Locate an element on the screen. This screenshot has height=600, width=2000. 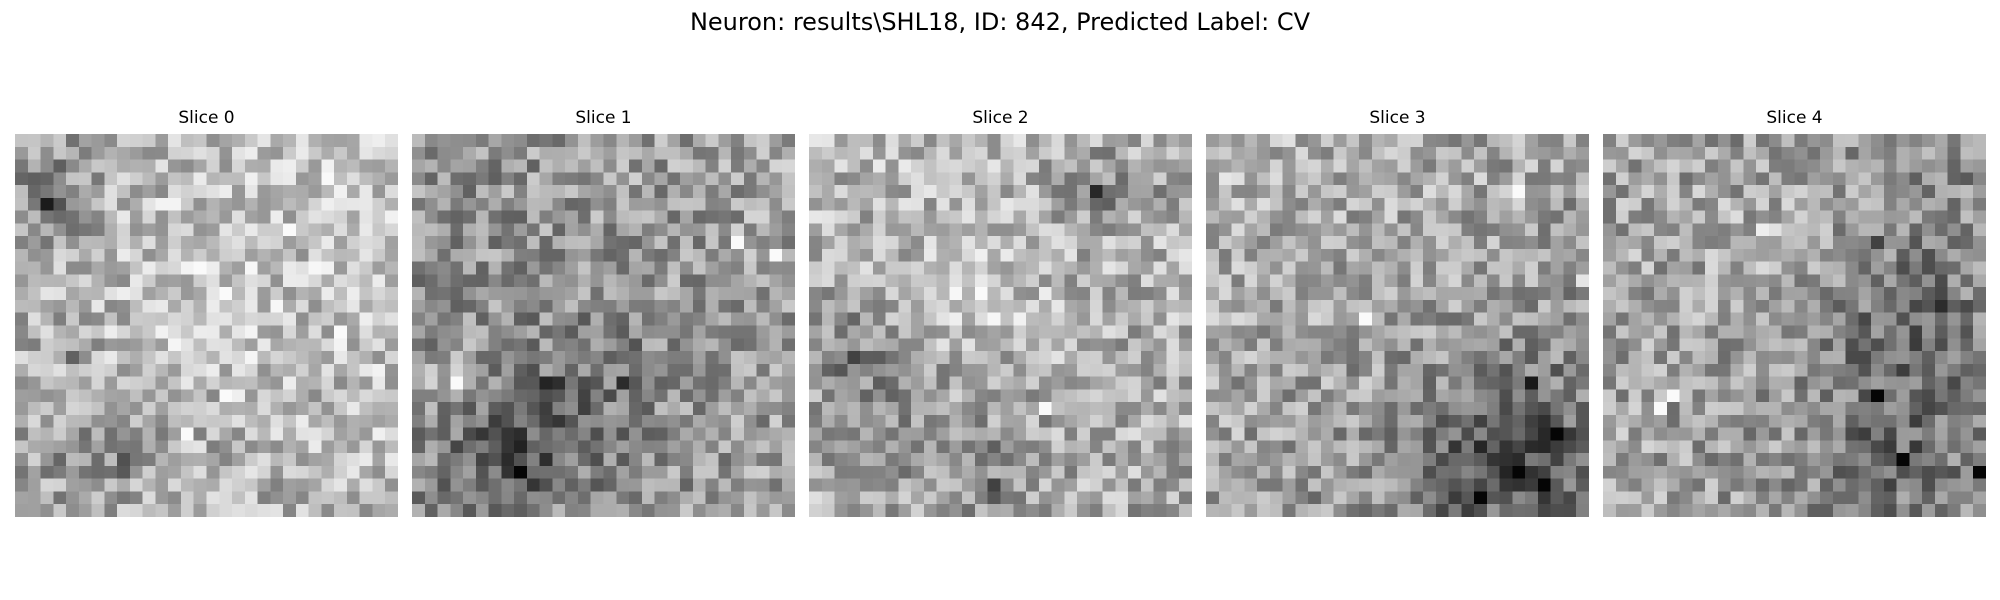
panel-title-0: Slice 0 is located at coordinates (206, 118).